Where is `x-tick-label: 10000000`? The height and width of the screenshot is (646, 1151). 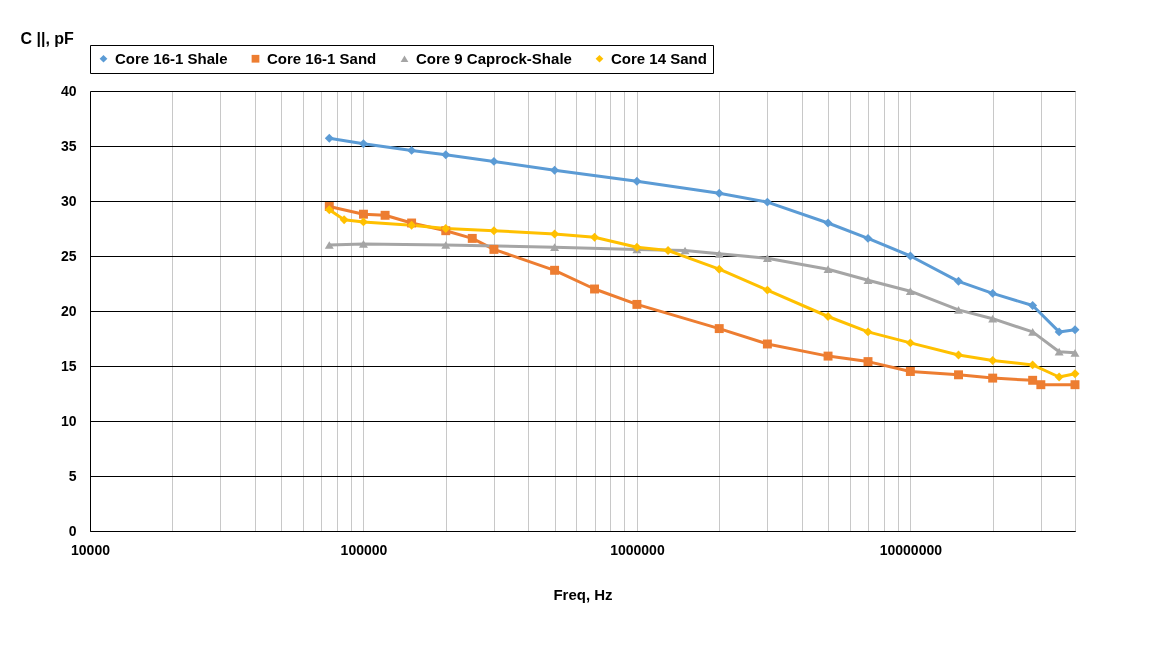
x-tick-label: 10000000 is located at coordinates (911, 549).